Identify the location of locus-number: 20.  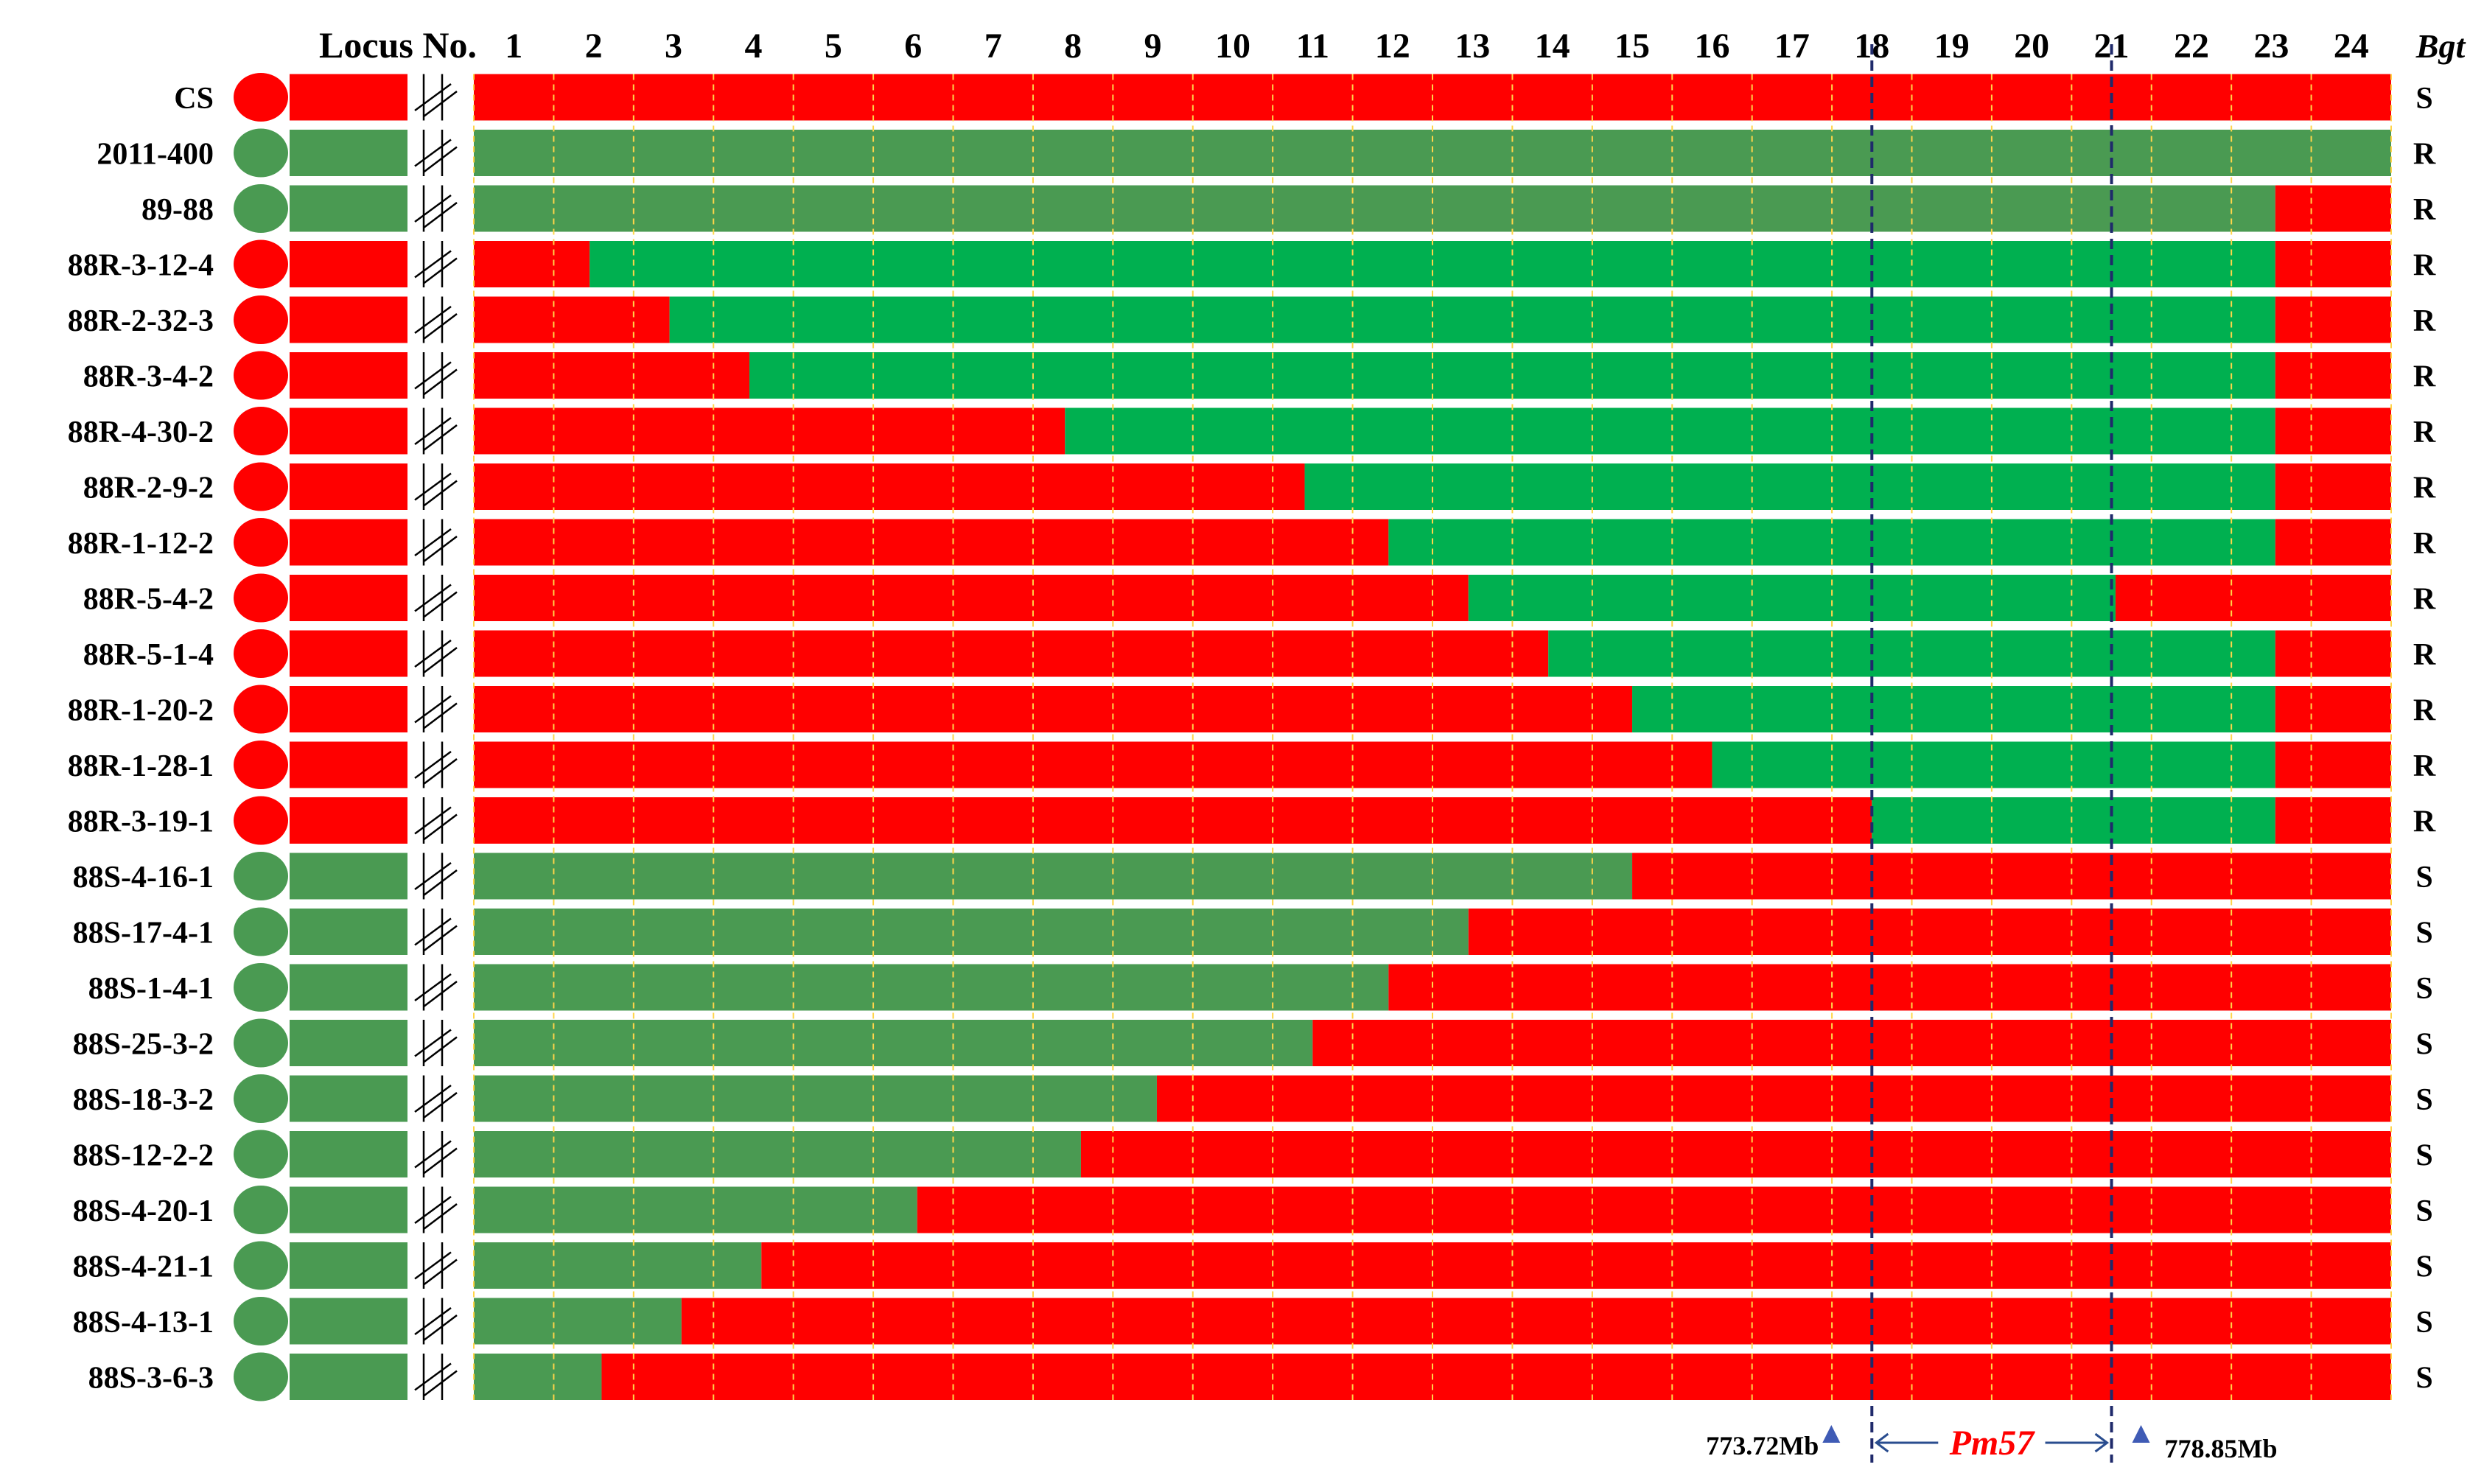
(2031, 46).